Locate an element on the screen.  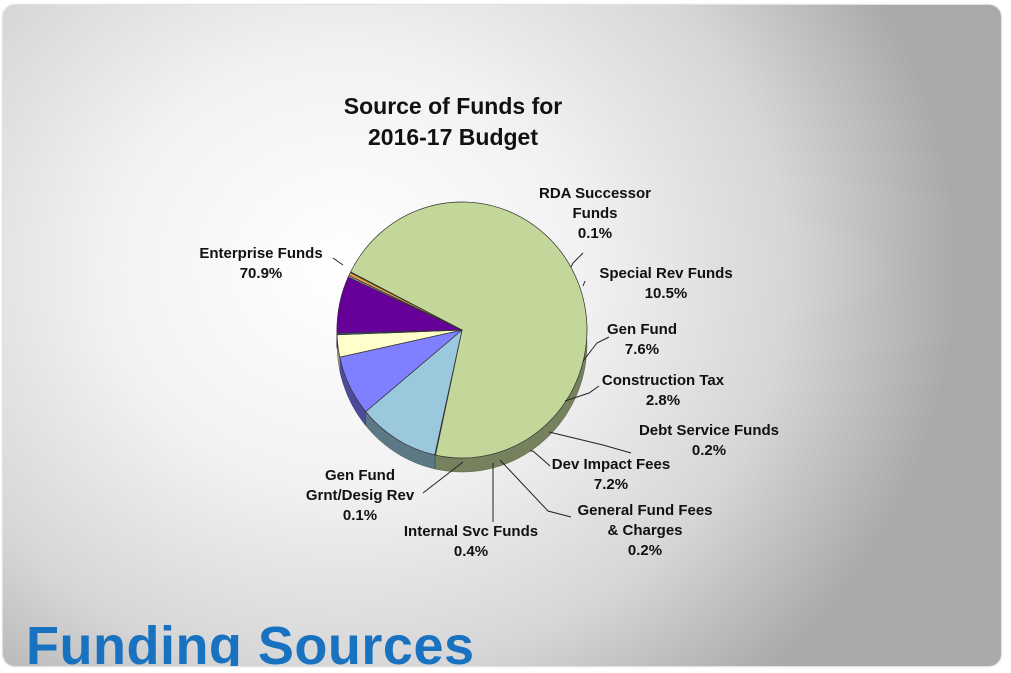
data-label-gen-fund-grnt-desig-rev: Gen Fund Grnt/Desig Rev 0.1% is located at coordinates (360, 495).